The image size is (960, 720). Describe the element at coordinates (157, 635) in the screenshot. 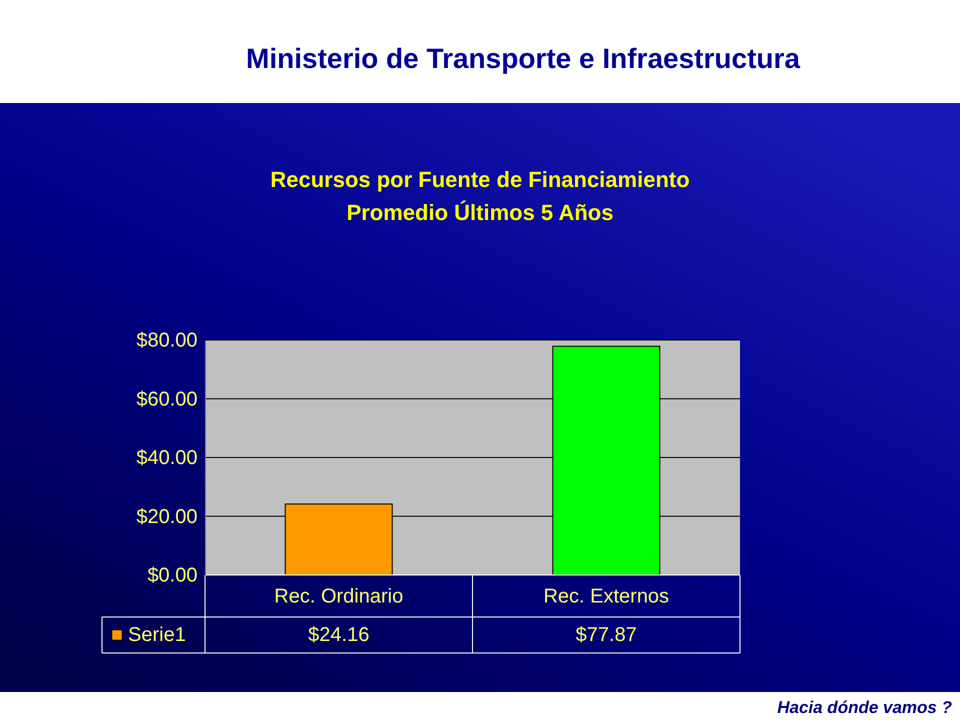

I see `legend-label: Serie1` at that location.